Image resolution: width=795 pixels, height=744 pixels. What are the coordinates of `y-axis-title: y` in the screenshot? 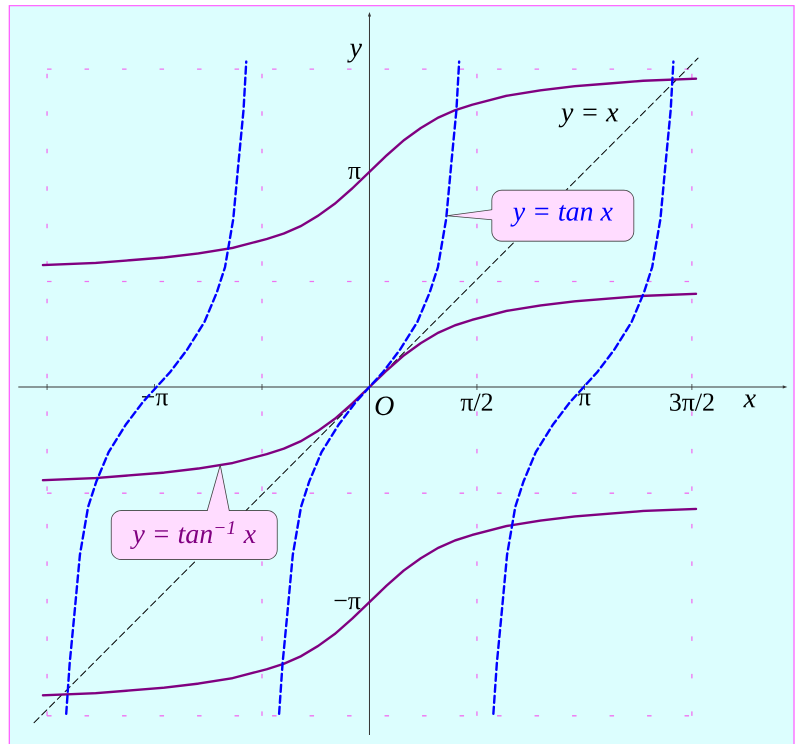 It's located at (354, 53).